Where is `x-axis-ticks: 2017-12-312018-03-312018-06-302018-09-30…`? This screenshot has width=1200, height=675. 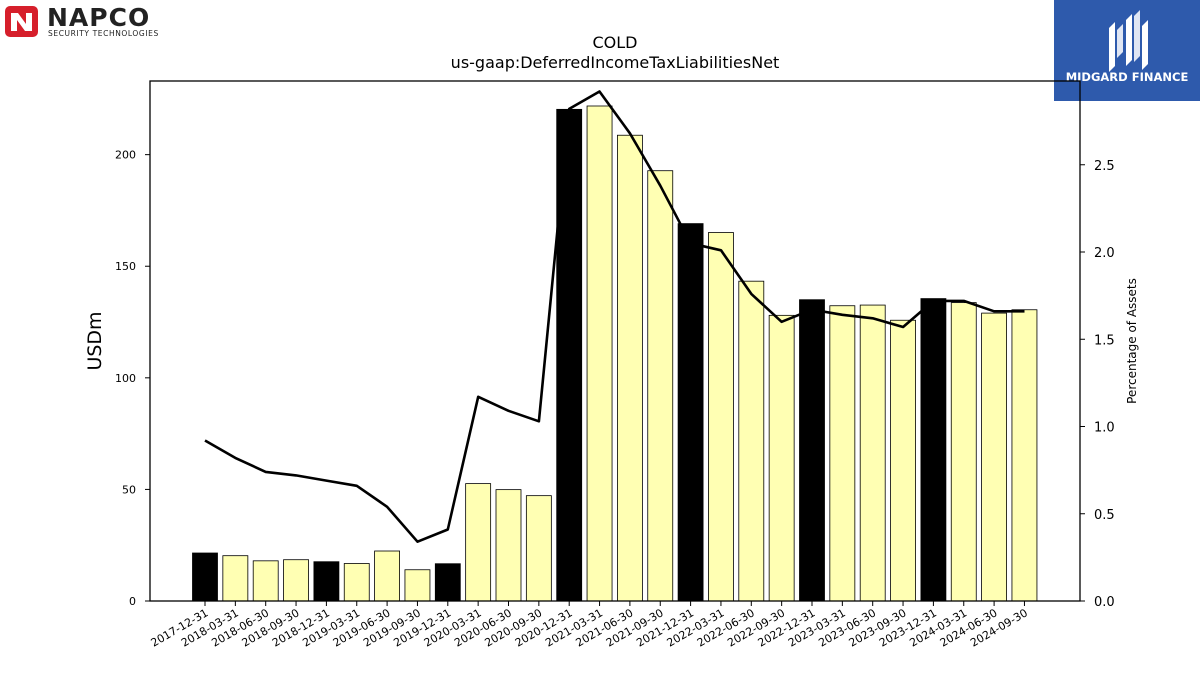
x-axis-ticks: 2017-12-312018-03-312018-06-302018-09-30… is located at coordinates (589, 625).